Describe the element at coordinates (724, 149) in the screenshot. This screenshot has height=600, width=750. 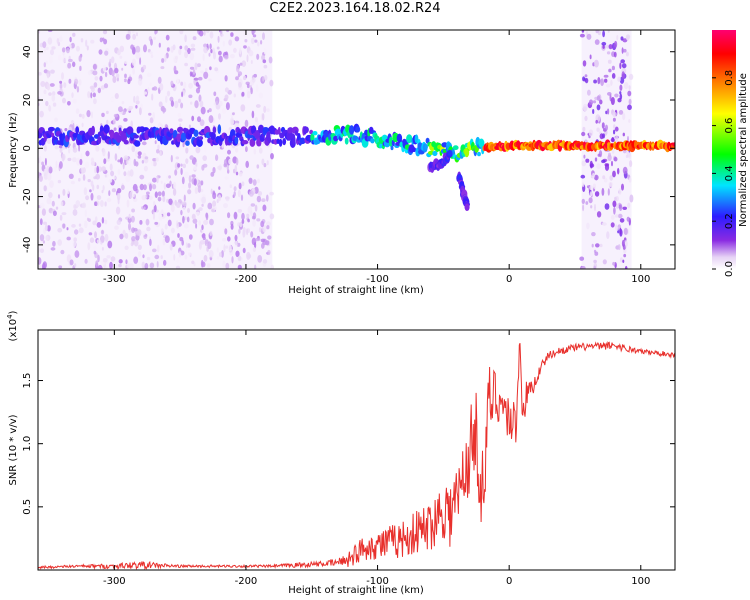
I see `colorbar-gradient` at that location.